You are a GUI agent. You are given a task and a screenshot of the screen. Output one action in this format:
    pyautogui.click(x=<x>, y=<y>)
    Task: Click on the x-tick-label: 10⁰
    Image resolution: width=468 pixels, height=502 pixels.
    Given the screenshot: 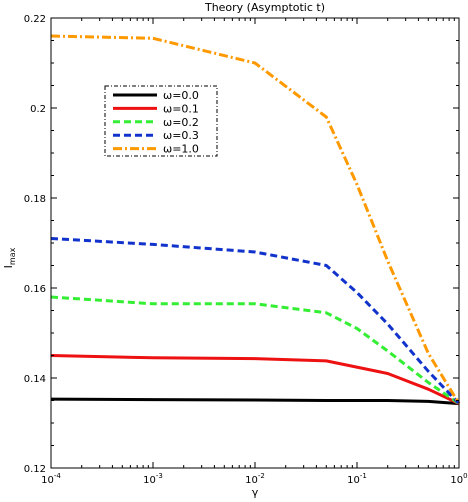 What is the action you would take?
    pyautogui.click(x=458, y=479)
    